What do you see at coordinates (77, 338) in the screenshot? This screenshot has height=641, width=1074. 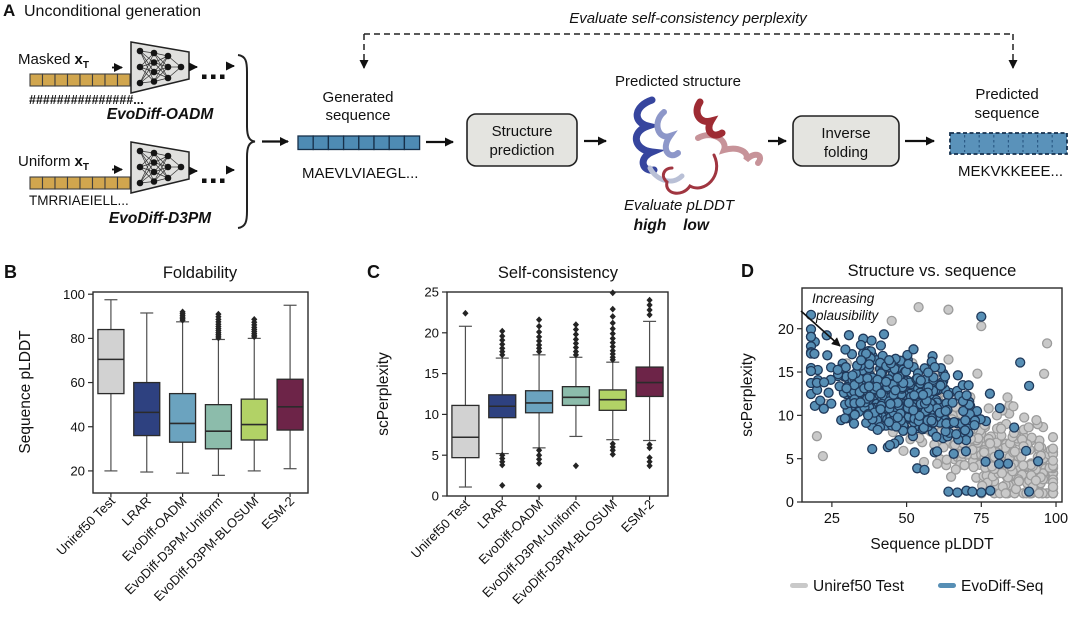 I see `svg-text: 80` at bounding box center [77, 338].